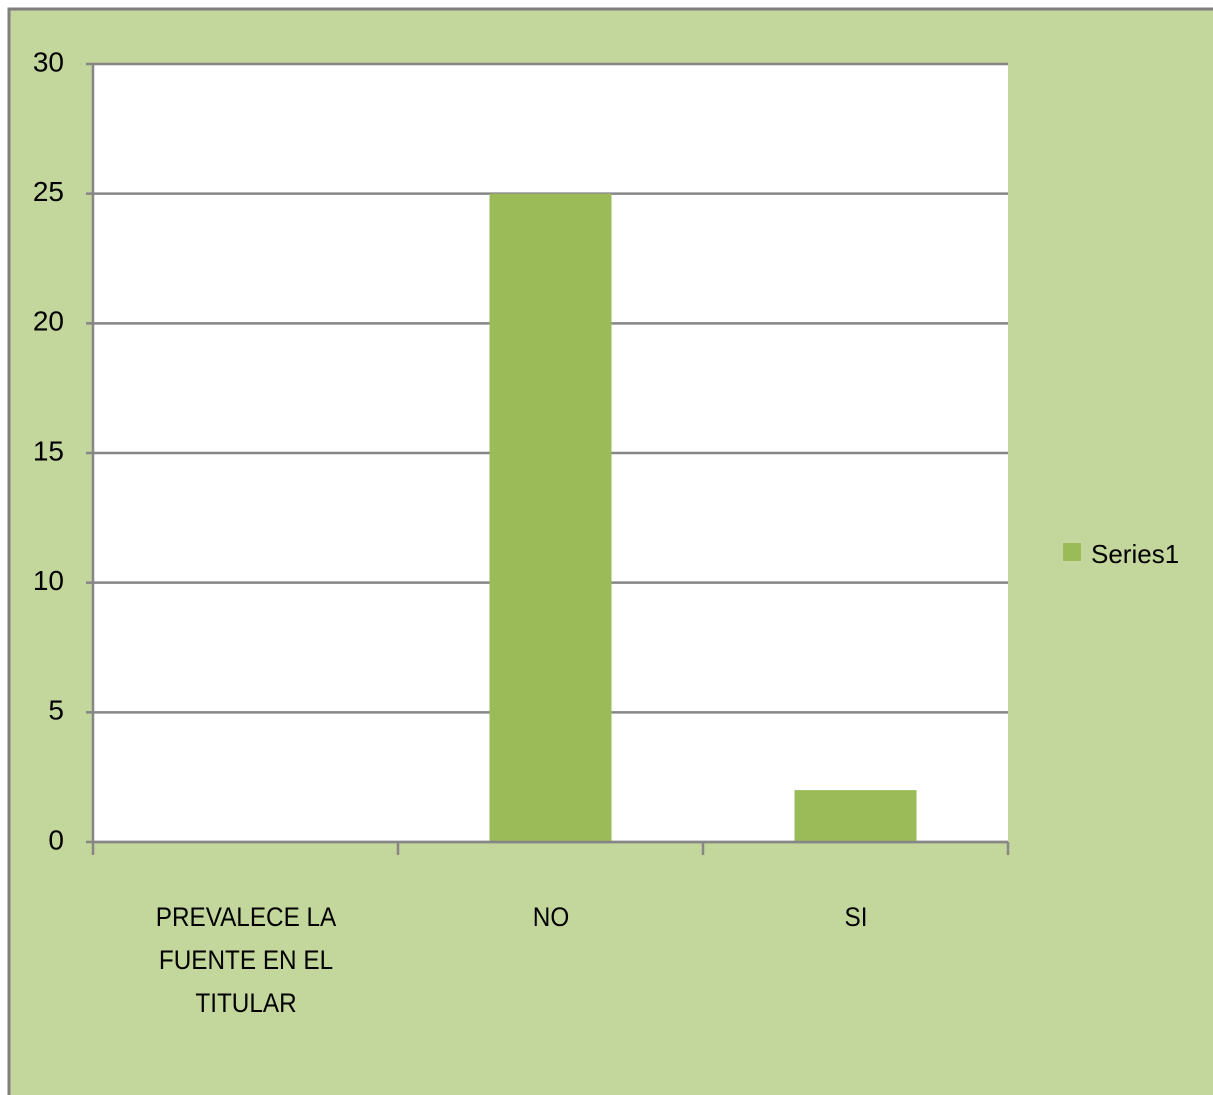 This screenshot has height=1095, width=1213. What do you see at coordinates (48, 321) in the screenshot?
I see `y-tick-label: 20` at bounding box center [48, 321].